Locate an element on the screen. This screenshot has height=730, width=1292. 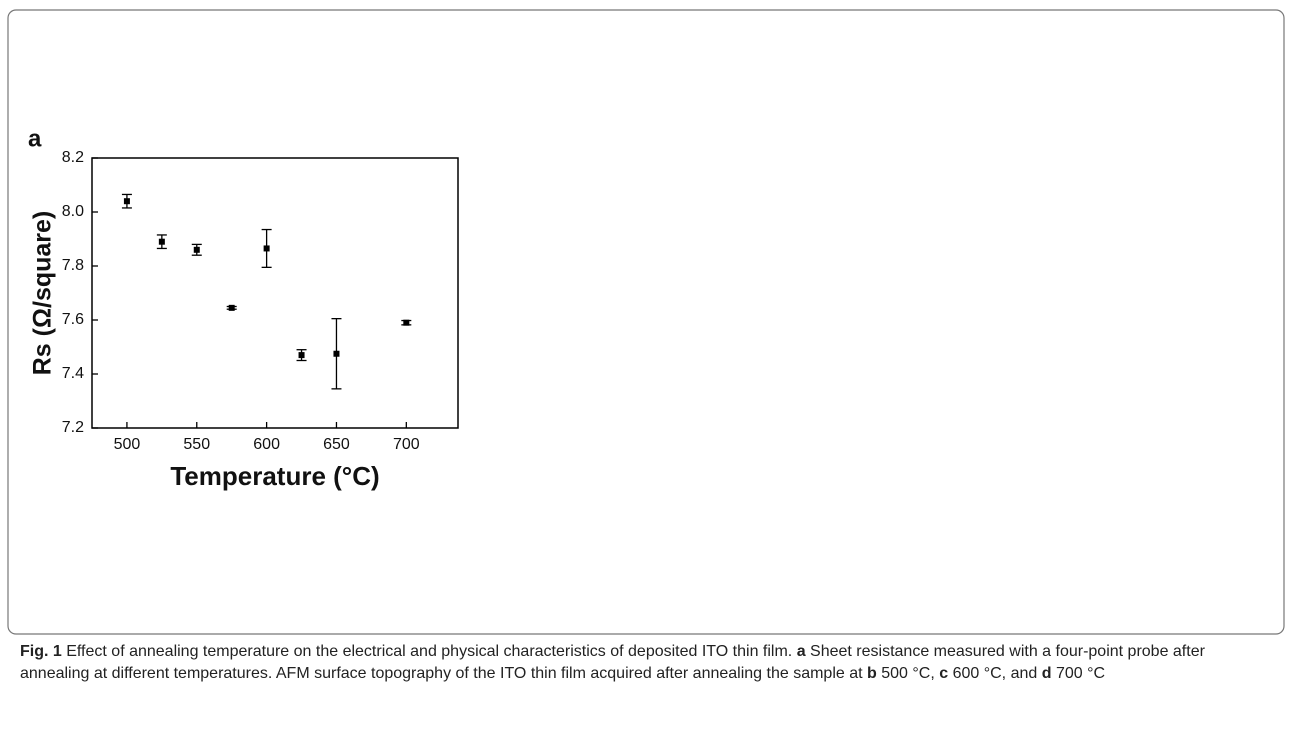
panel-label: a is located at coordinates (35, 138).